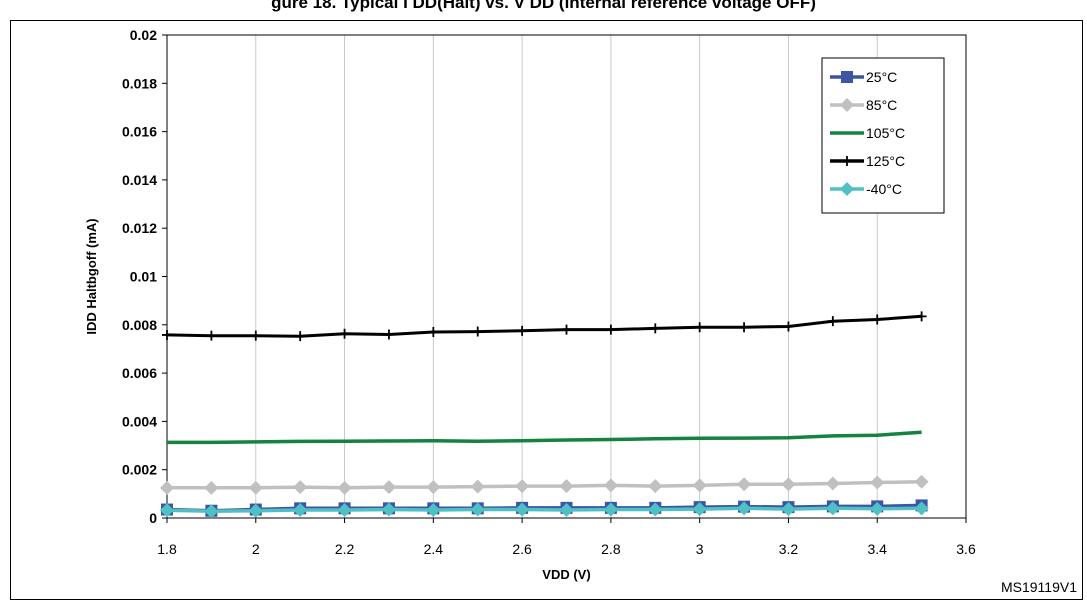 The height and width of the screenshot is (600, 1087). I want to click on figure-code: MS19119V1, so click(1038, 587).